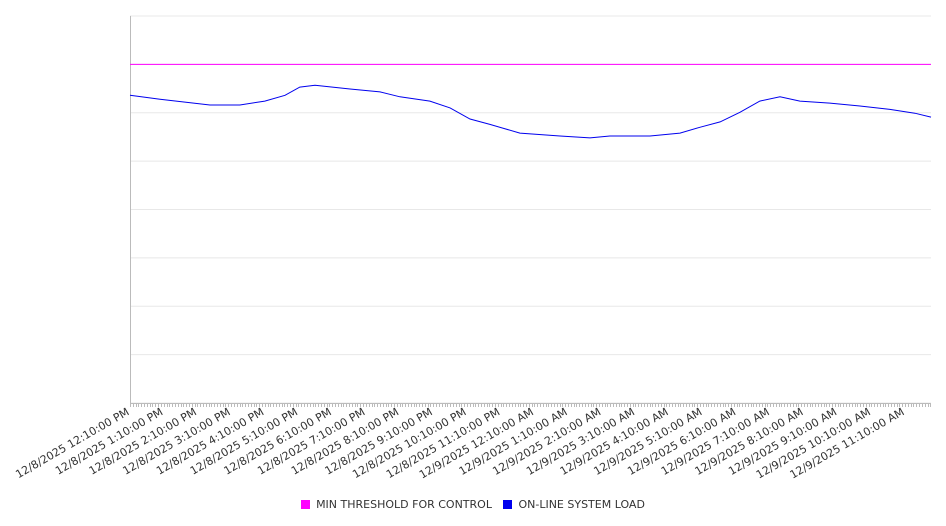 The height and width of the screenshot is (526, 946). Describe the element at coordinates (581, 504) in the screenshot. I see `legend-label-load: ON-LINE SYSTEM LOAD` at that location.